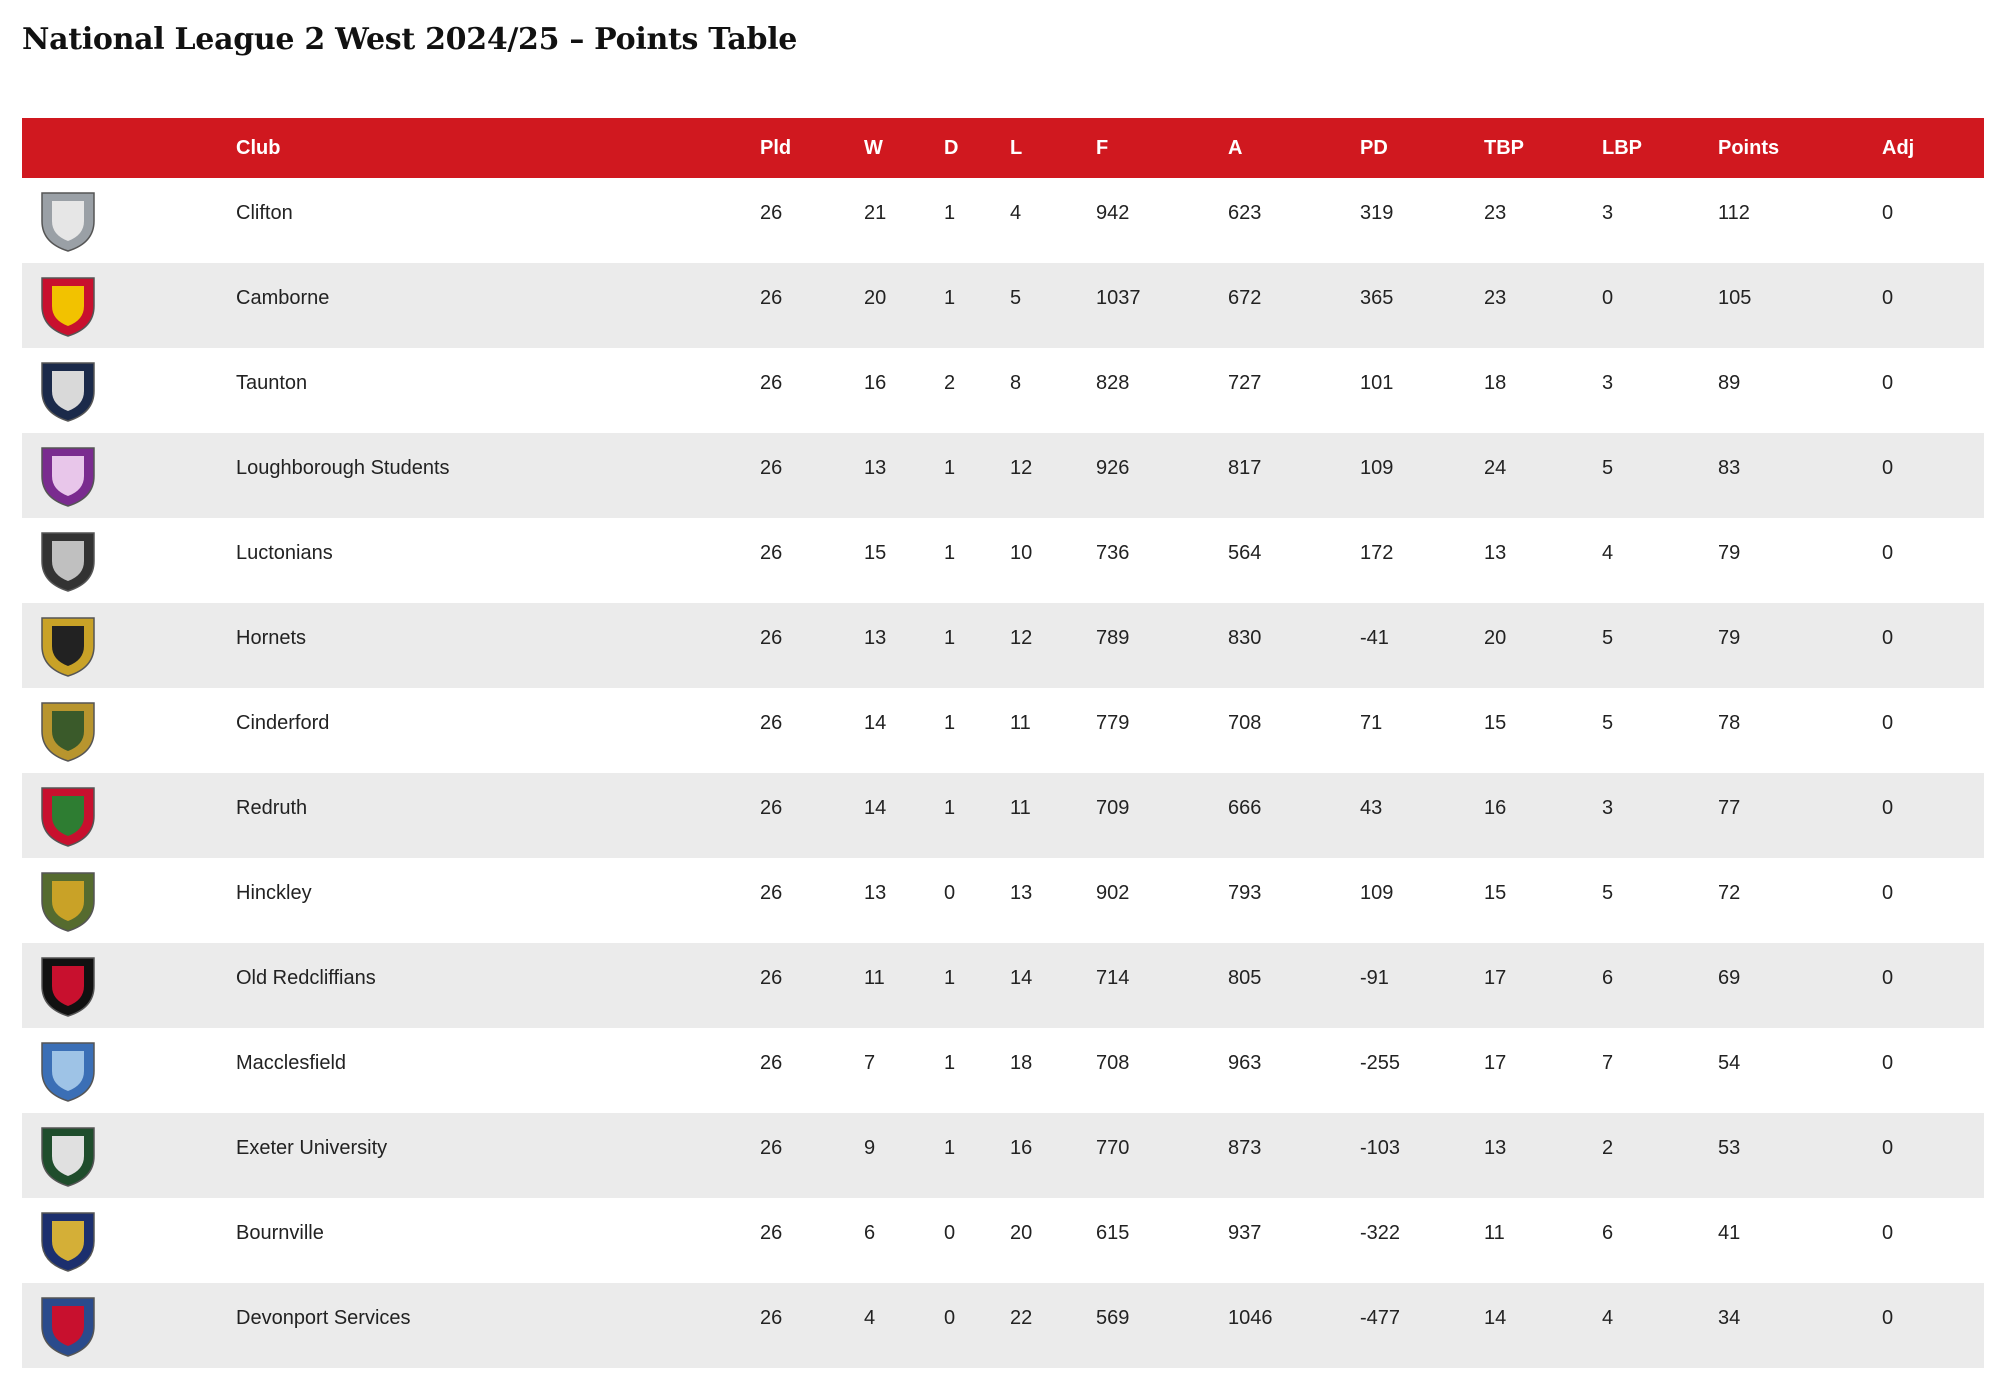 The height and width of the screenshot is (1377, 2000). Describe the element at coordinates (812, 148) in the screenshot. I see `header-pld: Pld` at that location.